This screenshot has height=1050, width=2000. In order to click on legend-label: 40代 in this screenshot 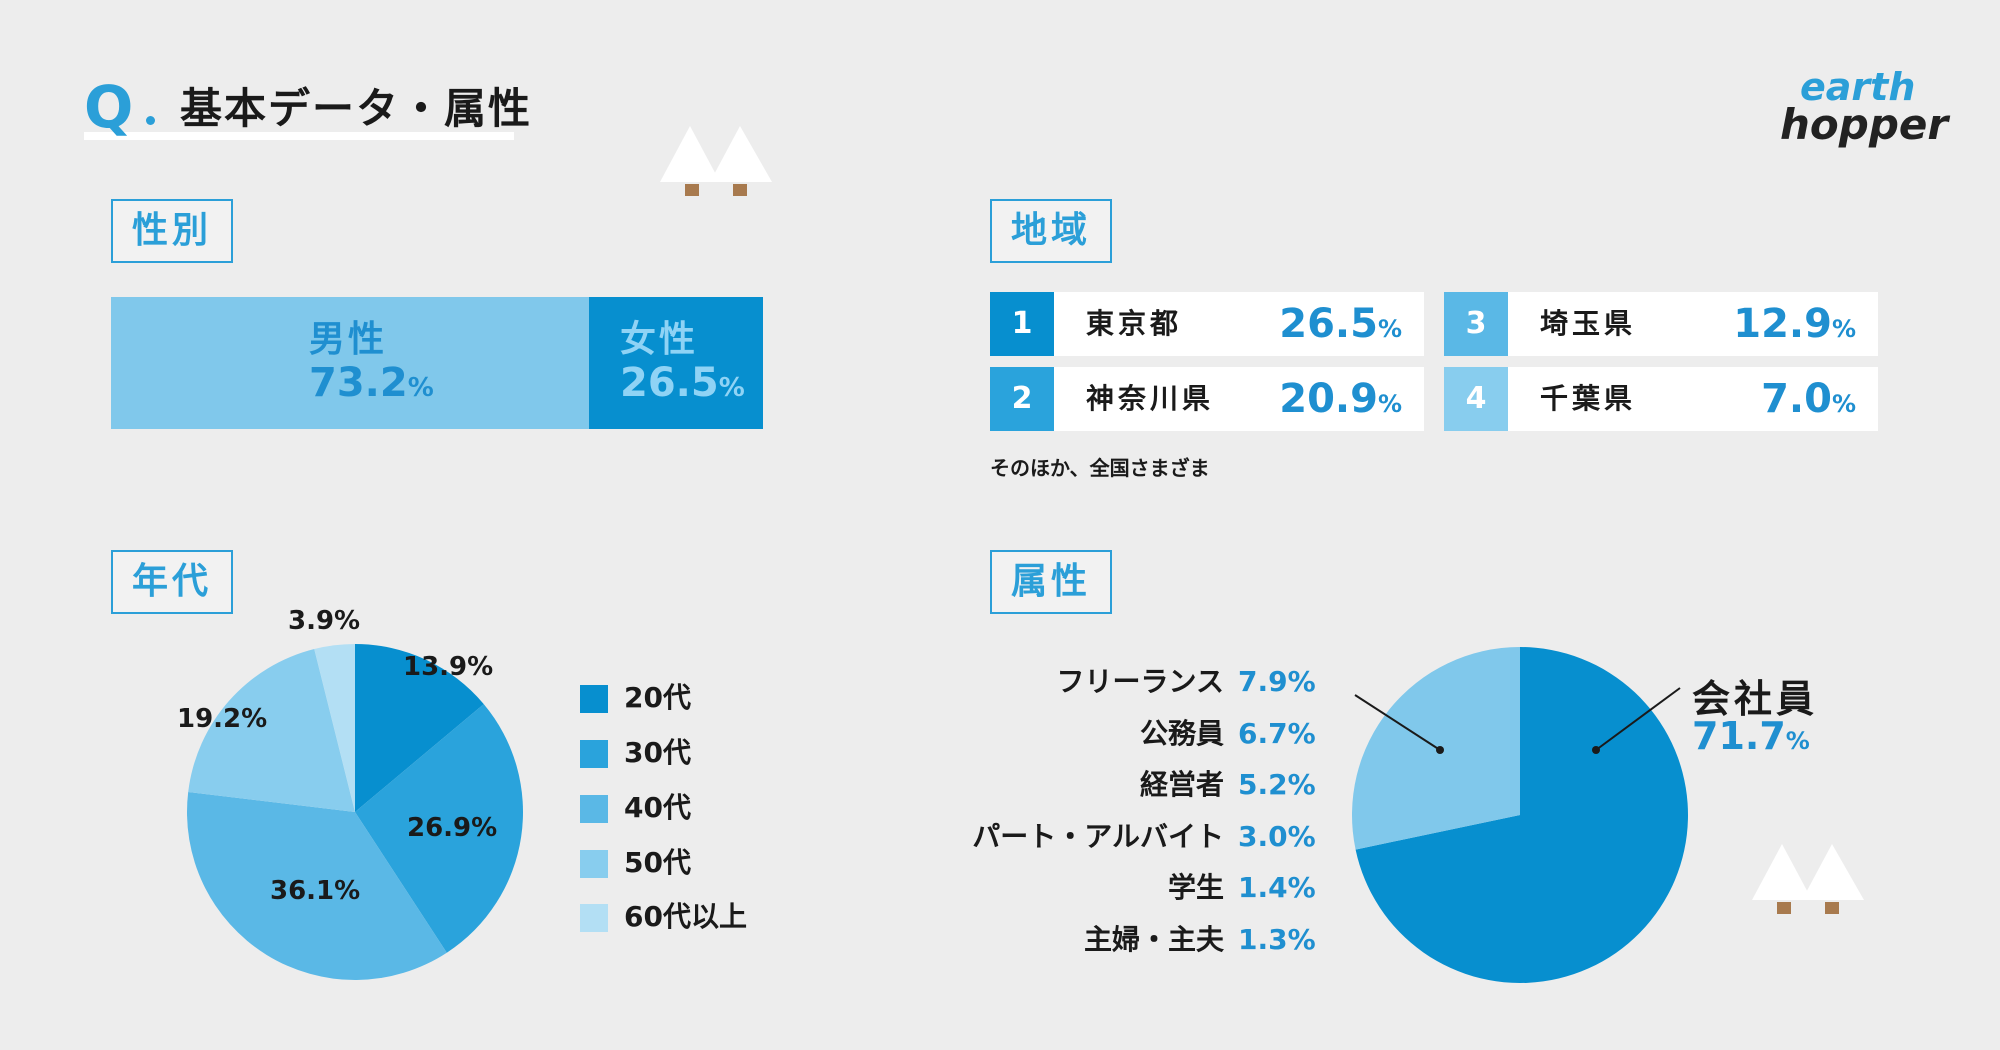, I will do `click(657, 807)`.